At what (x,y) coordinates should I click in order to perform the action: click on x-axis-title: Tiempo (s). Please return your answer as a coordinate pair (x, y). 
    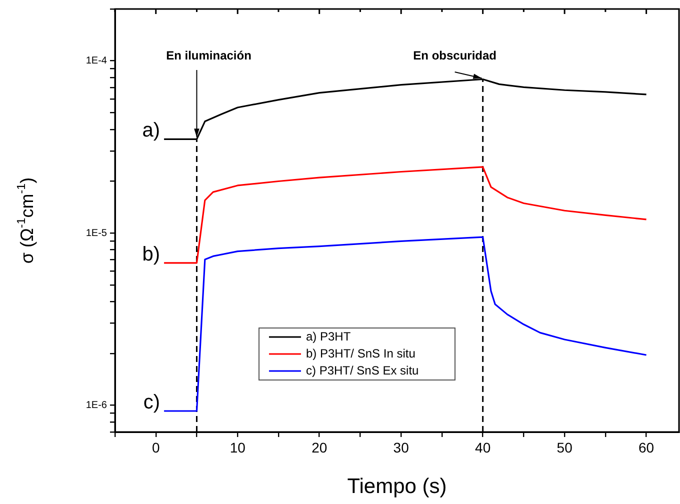
    Looking at the image, I should click on (397, 486).